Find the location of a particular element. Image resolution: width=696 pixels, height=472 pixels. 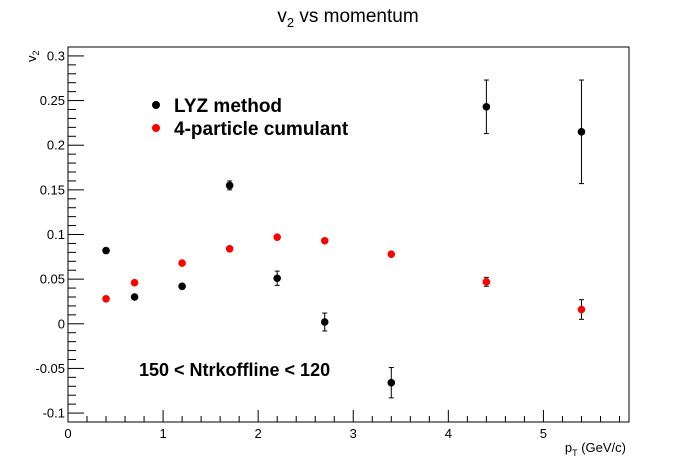

x-tick-label: 4 is located at coordinates (448, 433).